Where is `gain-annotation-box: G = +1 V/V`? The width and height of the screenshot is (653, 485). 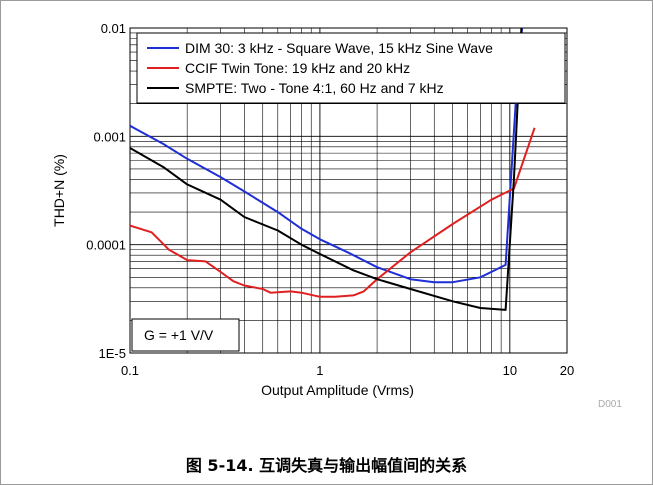 gain-annotation-box: G = +1 V/V is located at coordinates (185, 335).